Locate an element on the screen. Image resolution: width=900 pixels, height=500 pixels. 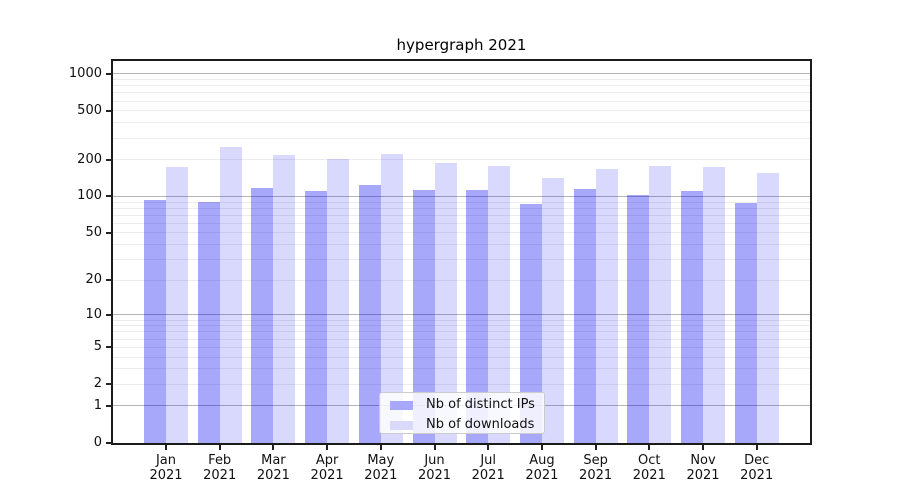
legend-label-distinct-ips: Nb of distinct IPs is located at coordinates (480, 404).